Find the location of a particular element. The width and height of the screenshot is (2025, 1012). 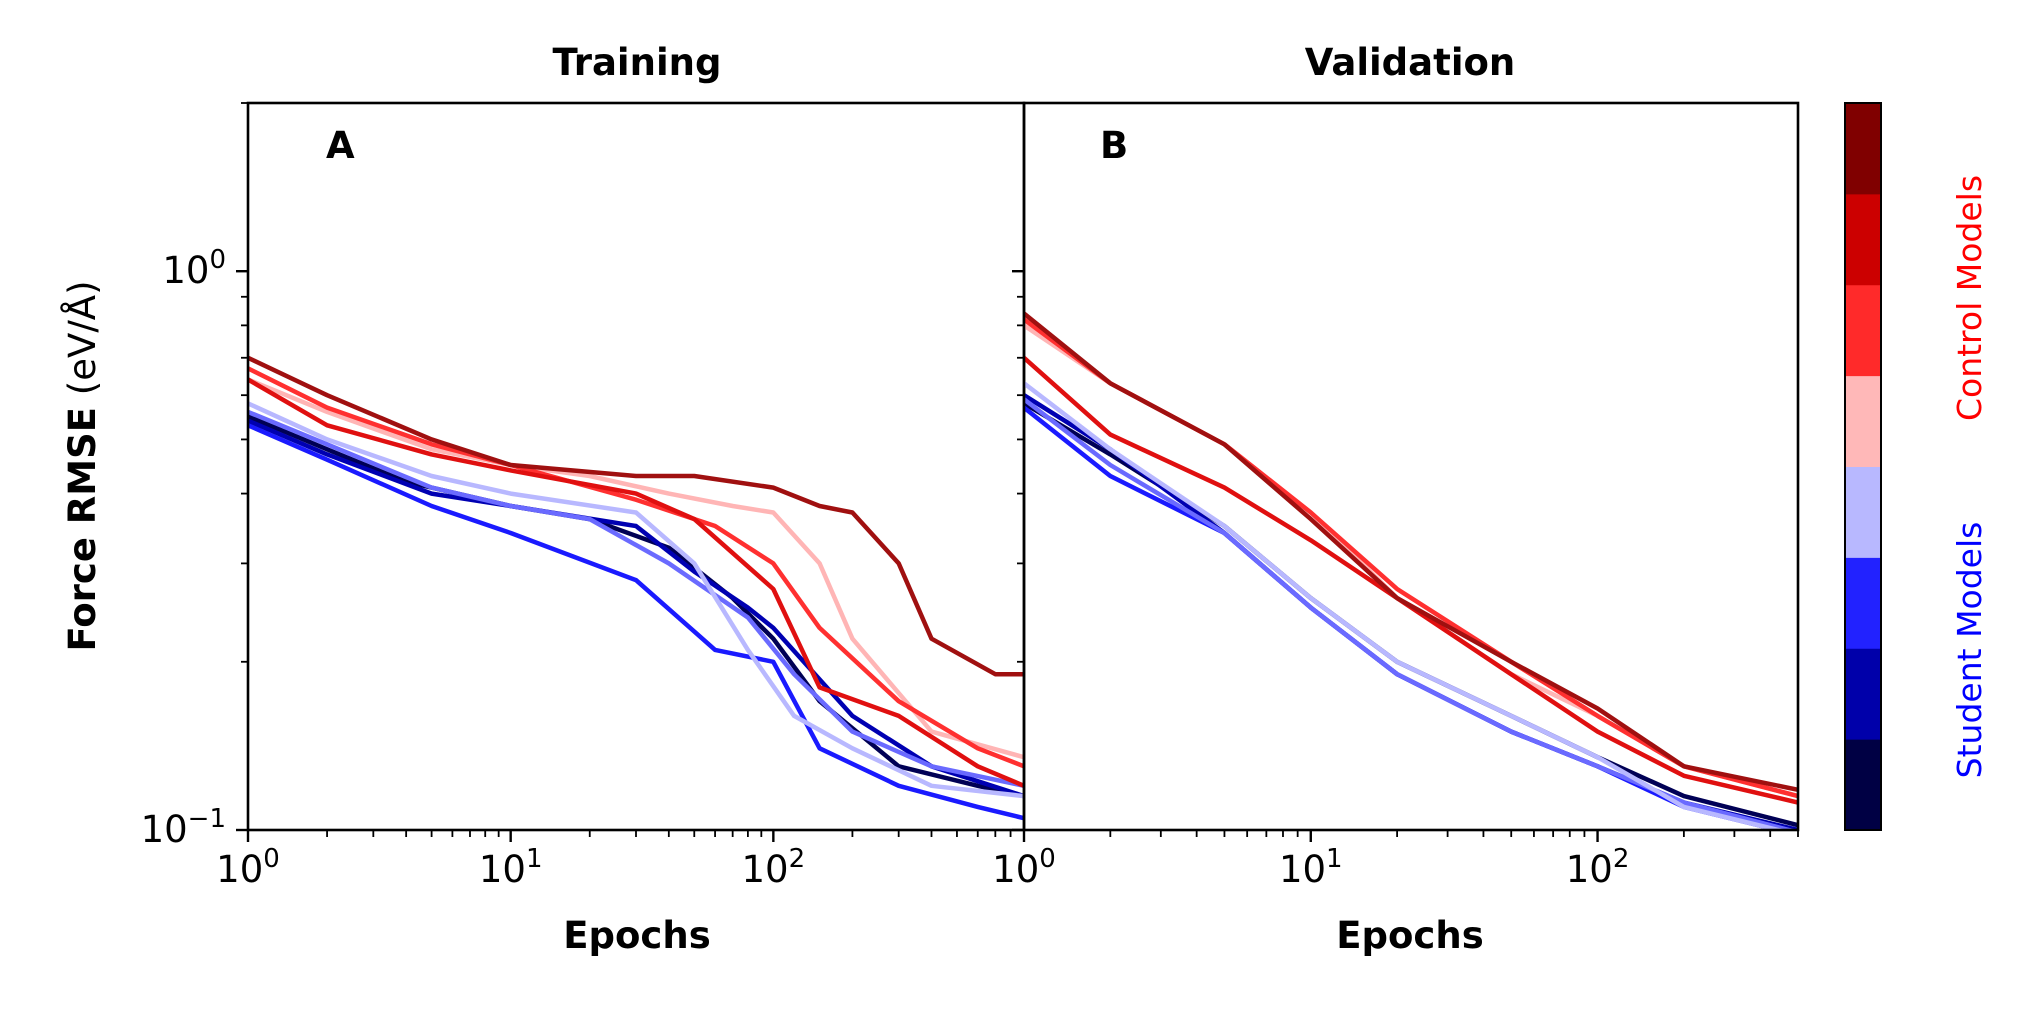

y-axis-label-main: Force RMSE is located at coordinates (82, 529).